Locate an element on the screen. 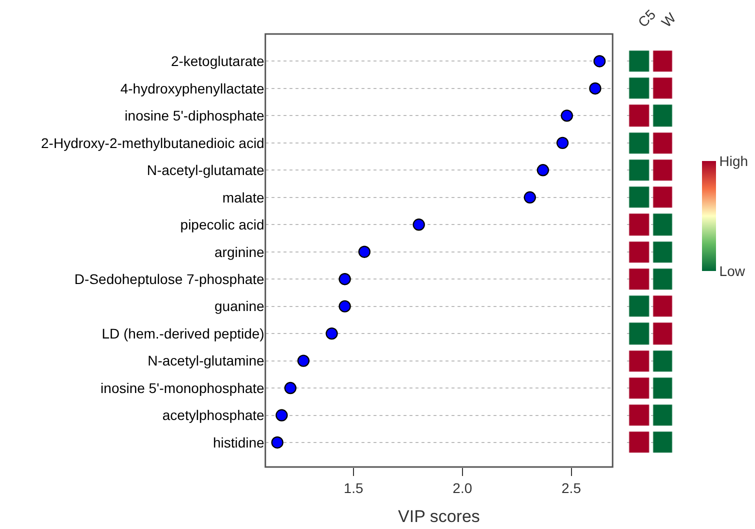 The image size is (755, 529). y-tick-label: N-acetyl-glutamine is located at coordinates (206, 360).